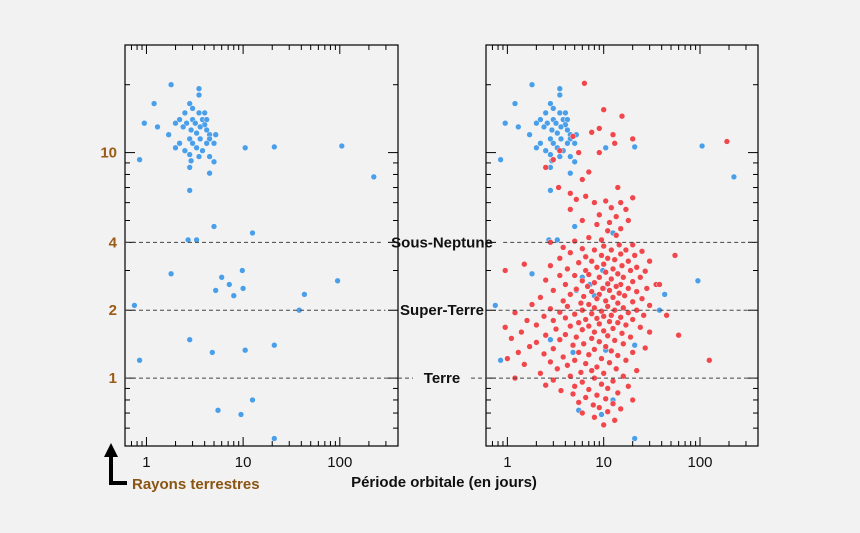 Image resolution: width=860 pixels, height=533 pixels. Describe the element at coordinates (113, 378) in the screenshot. I see `y-tick-label: 1` at that location.